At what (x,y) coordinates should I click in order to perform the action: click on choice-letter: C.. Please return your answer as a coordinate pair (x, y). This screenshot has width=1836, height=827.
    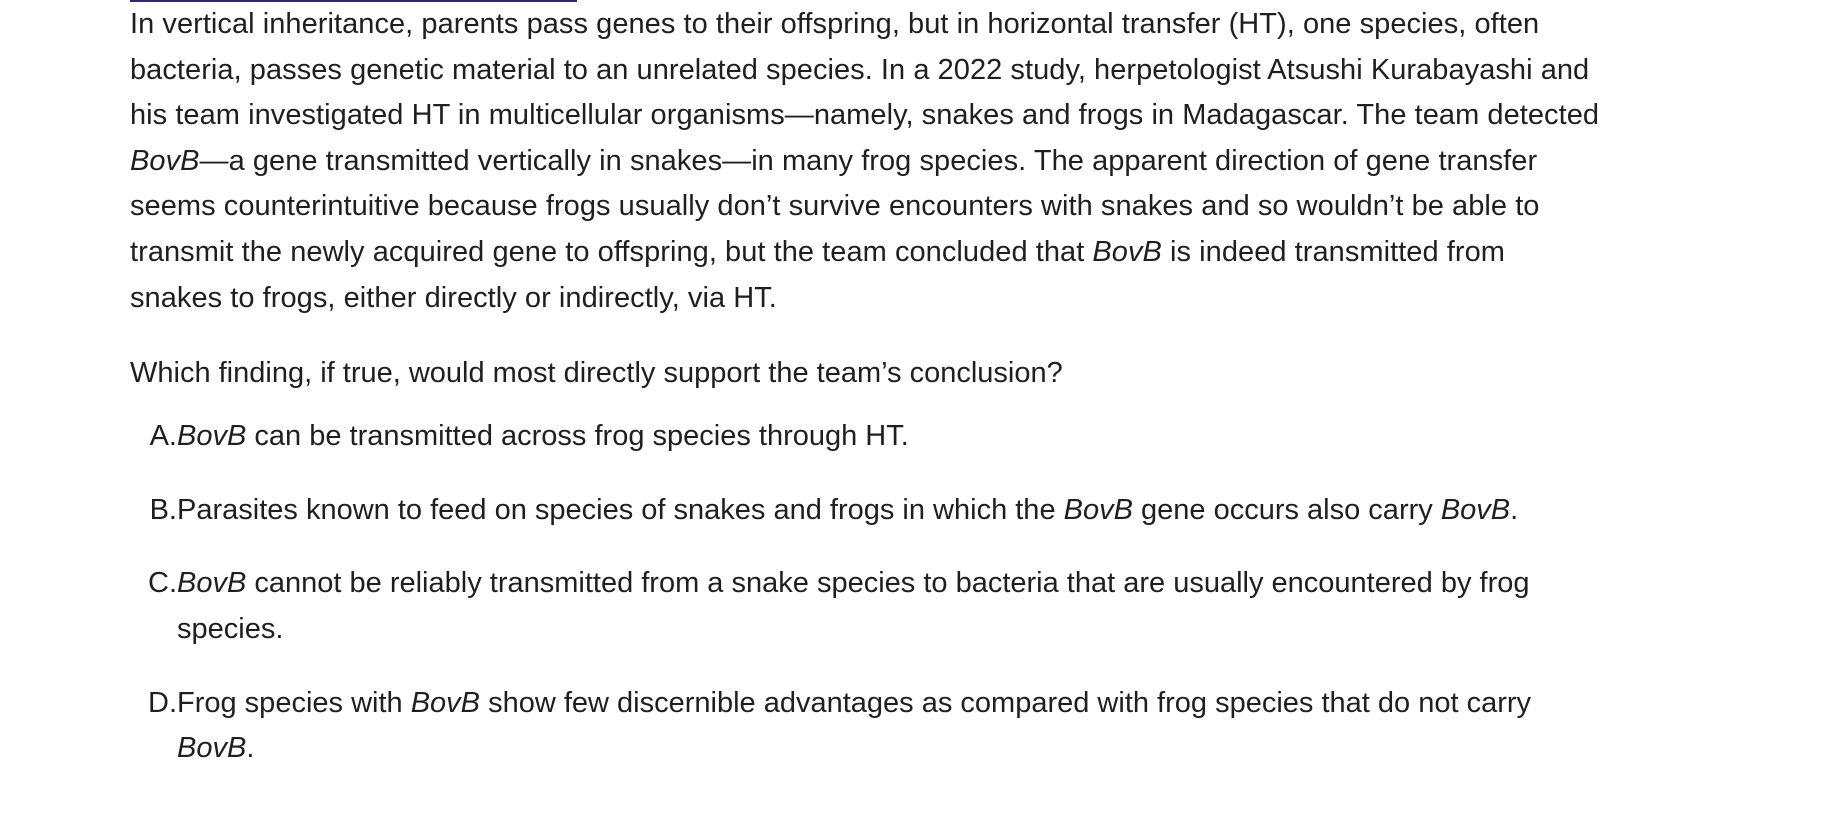
    Looking at the image, I should click on (162, 583).